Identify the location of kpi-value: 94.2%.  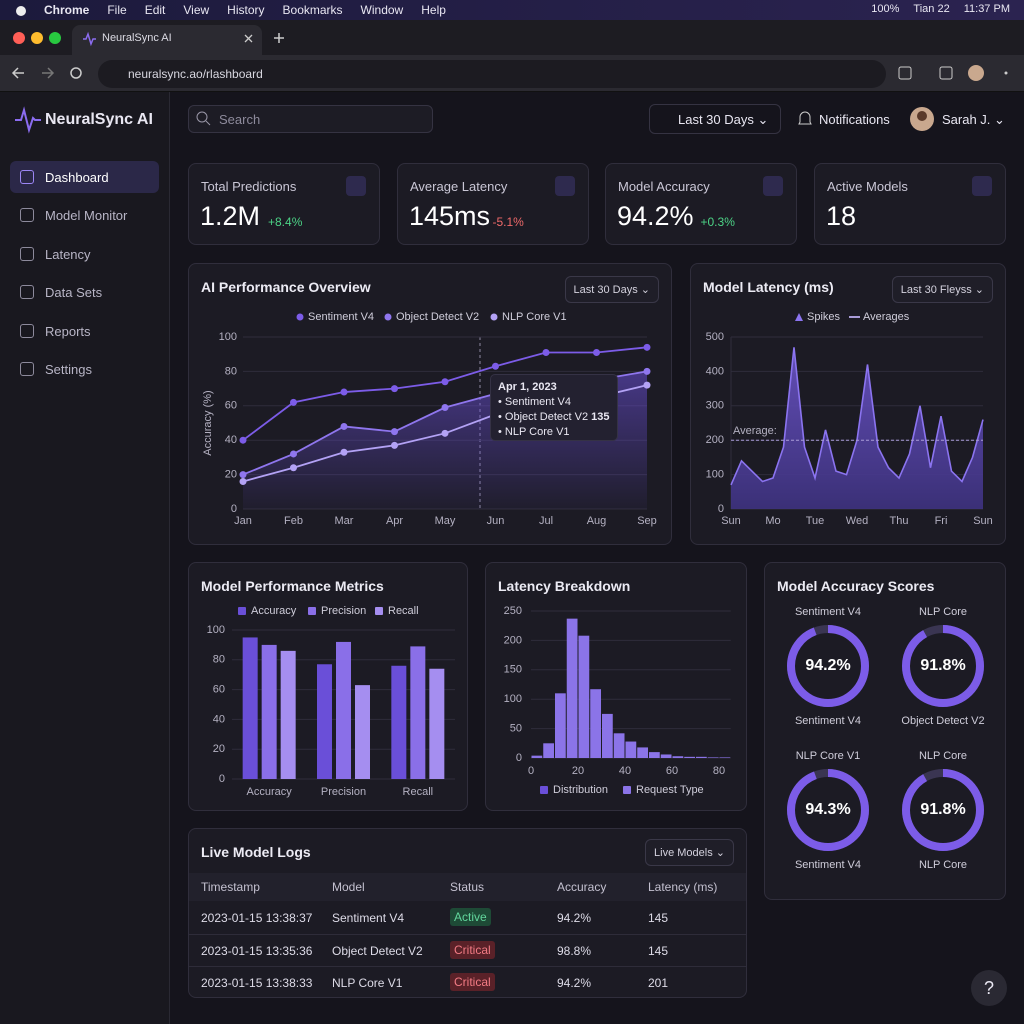
(655, 216).